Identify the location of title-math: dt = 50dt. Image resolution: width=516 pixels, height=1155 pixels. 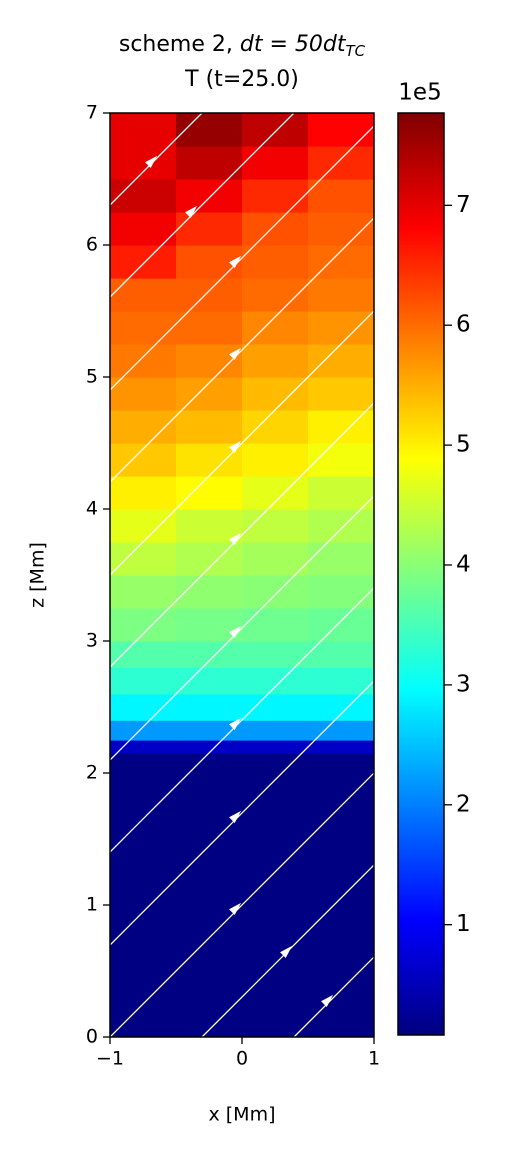
(293, 44).